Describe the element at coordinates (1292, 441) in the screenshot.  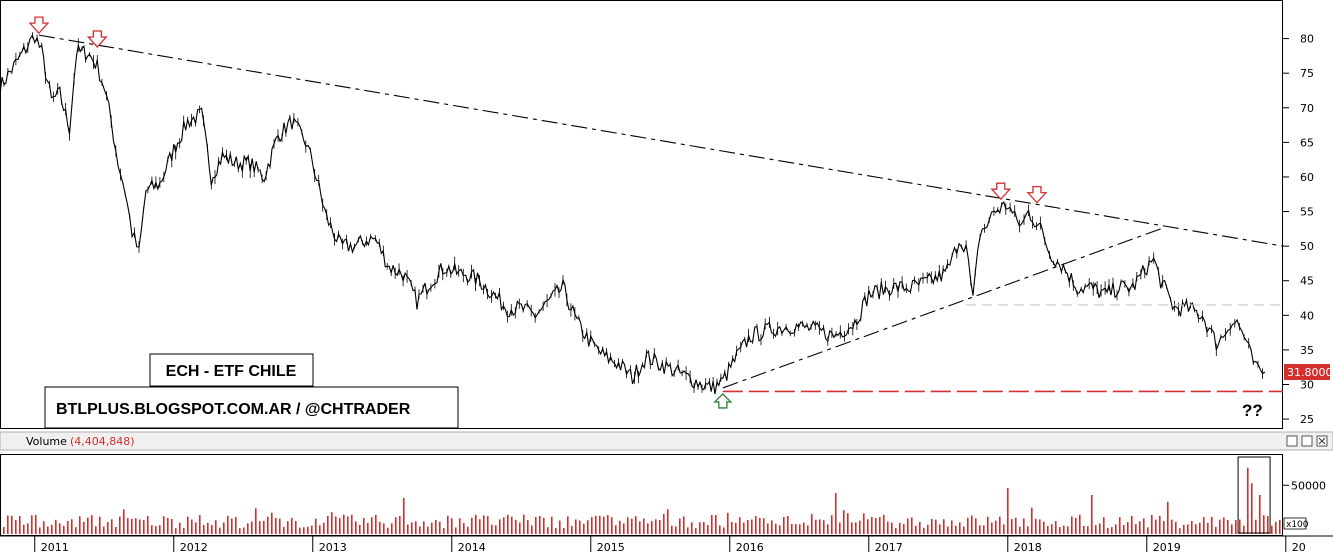
I see `restore-button` at that location.